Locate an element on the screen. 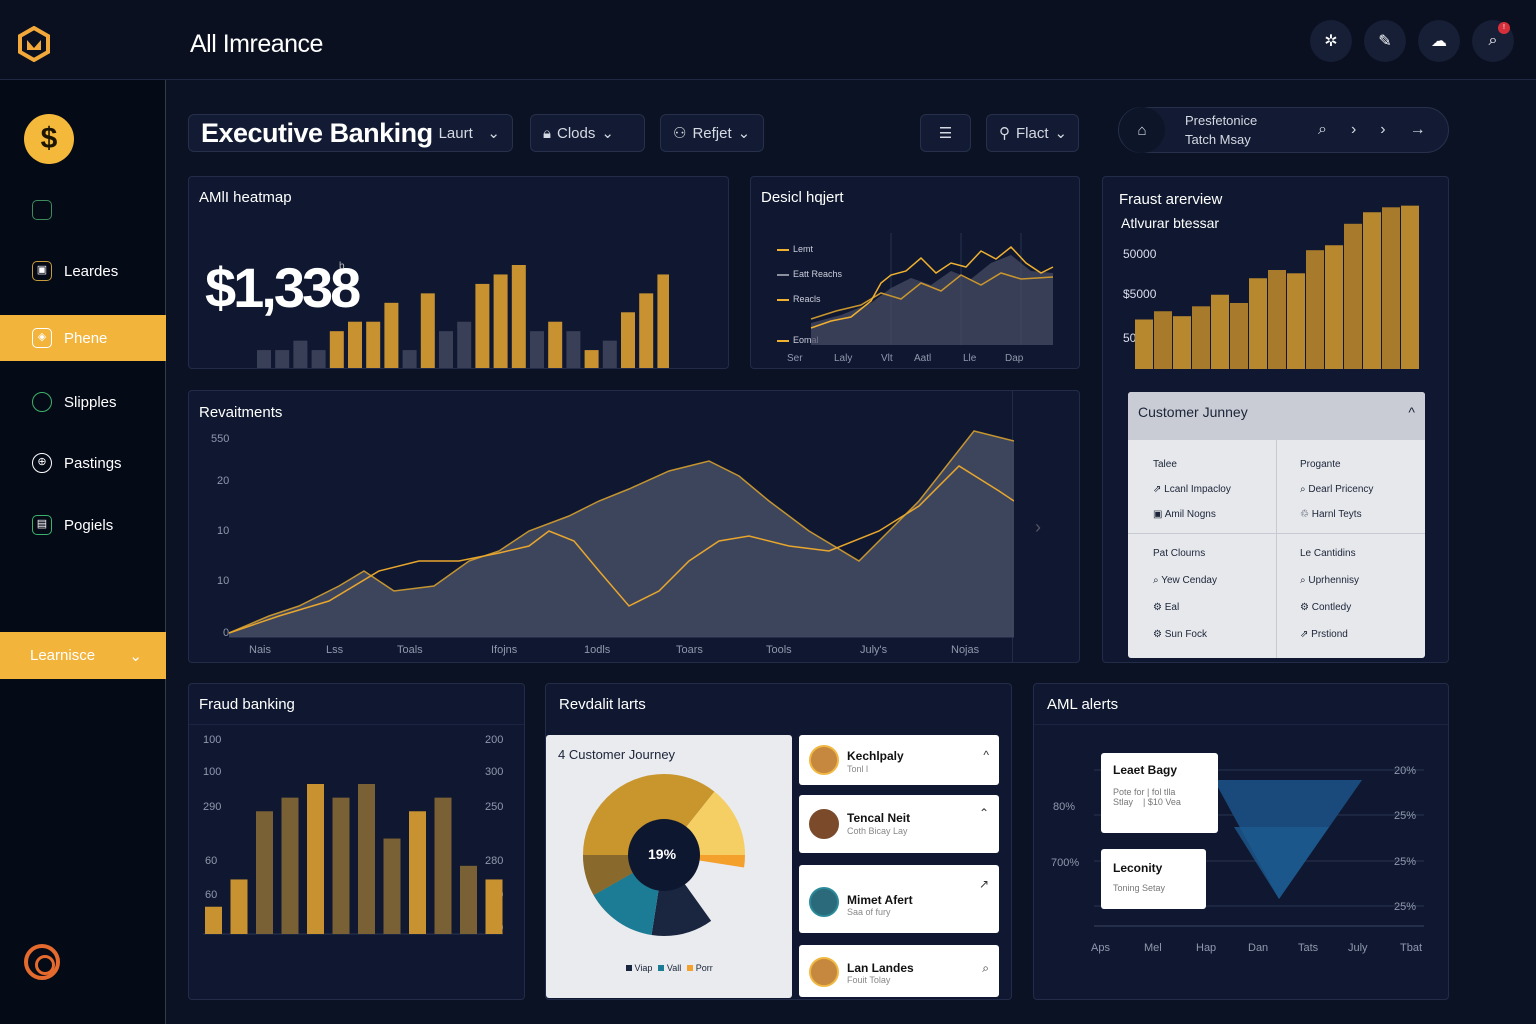 Image resolution: width=1536 pixels, height=1024 pixels. dashboard-selector: Executive Banking Laurt ⌄ is located at coordinates (350, 133).